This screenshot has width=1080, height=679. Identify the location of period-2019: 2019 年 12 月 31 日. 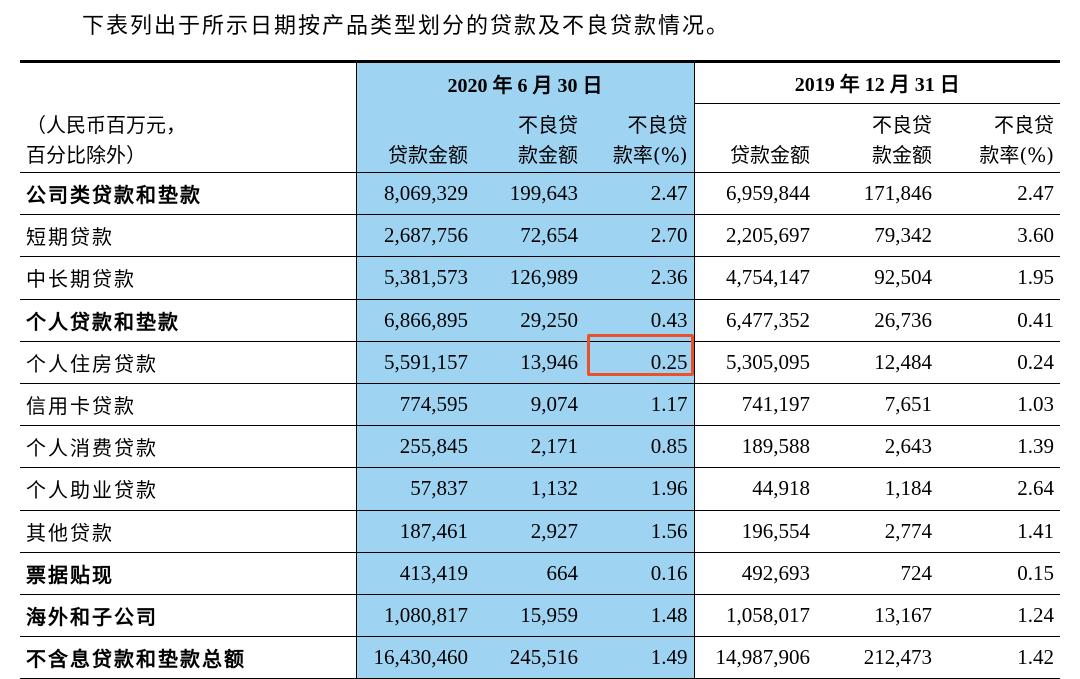
(877, 82).